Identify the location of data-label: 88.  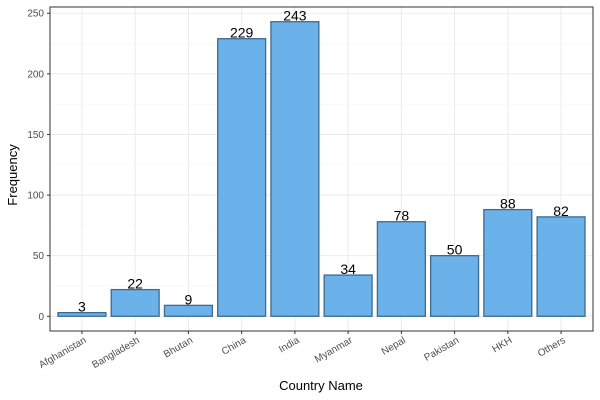
(508, 204).